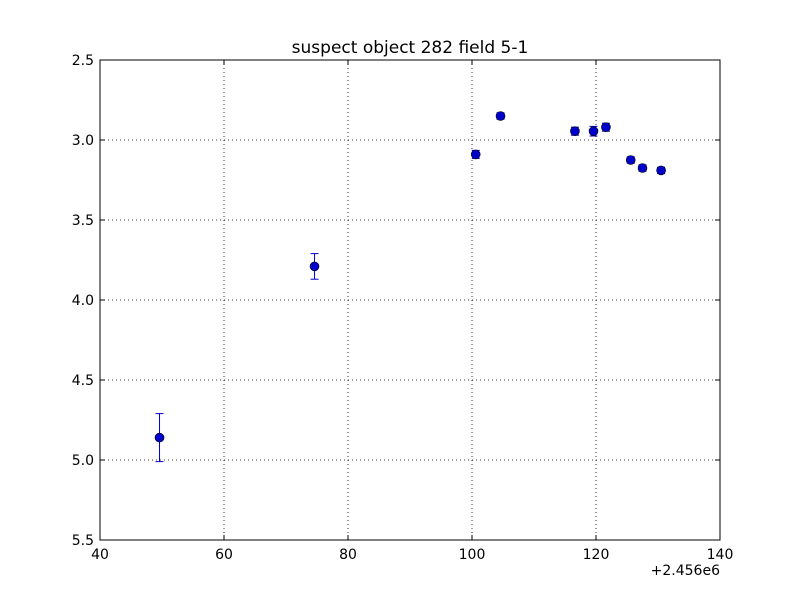  I want to click on y-tick-label: 5.0, so click(83, 461).